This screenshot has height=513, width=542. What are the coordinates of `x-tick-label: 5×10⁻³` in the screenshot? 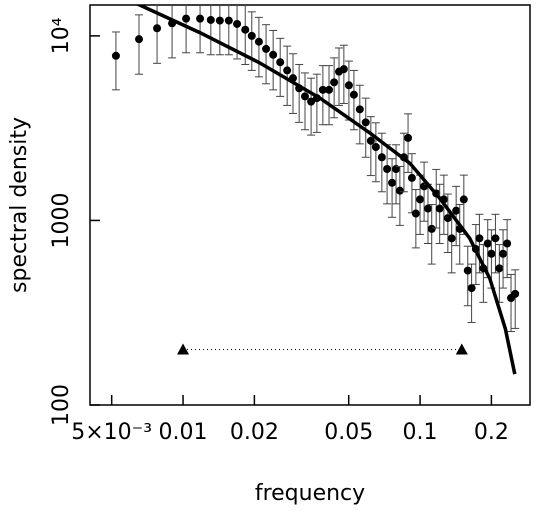 It's located at (111, 432).